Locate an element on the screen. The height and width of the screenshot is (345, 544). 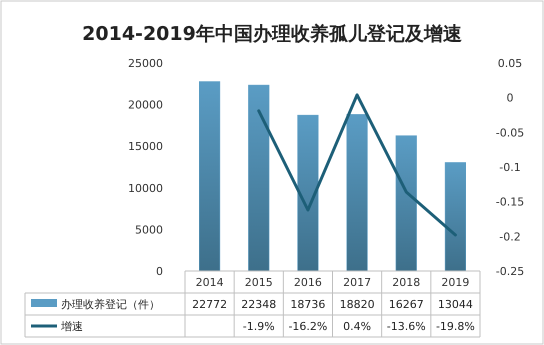
y-tick-label: 0 is located at coordinates (159, 271).